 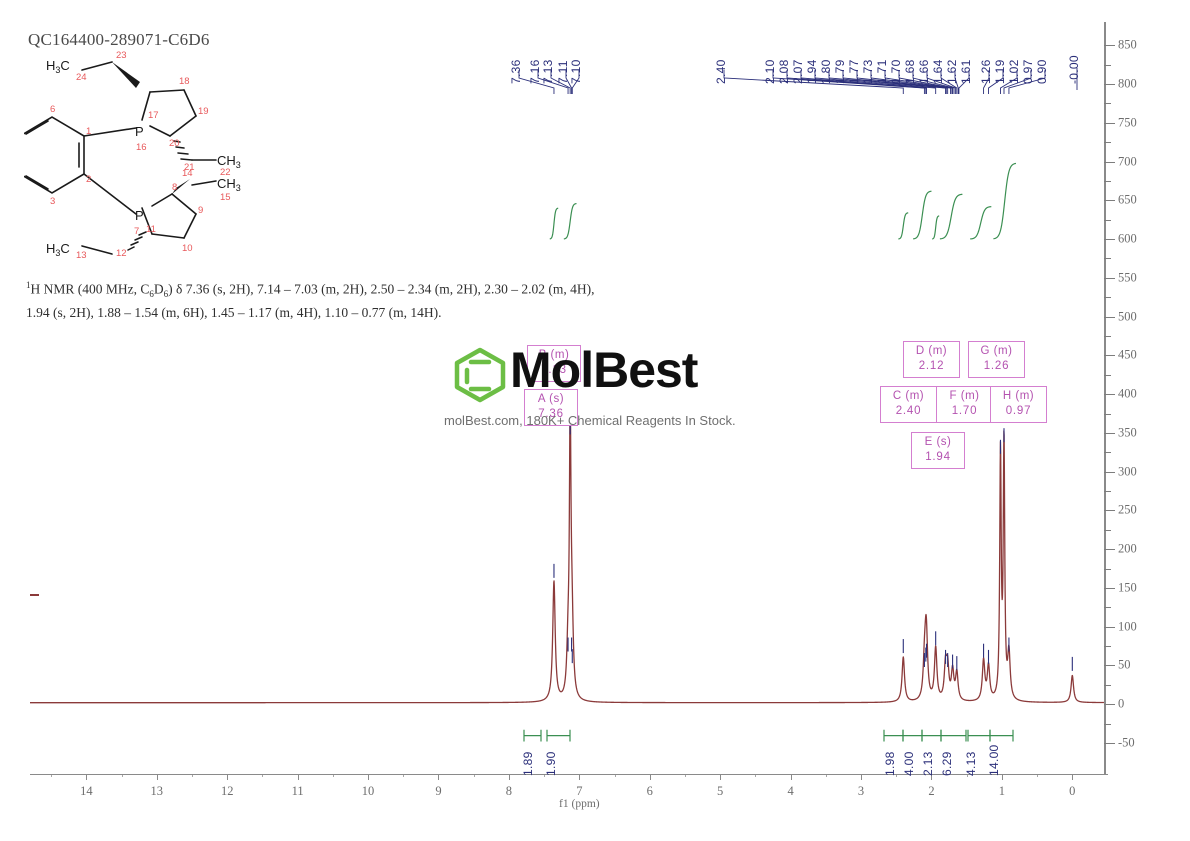 What do you see at coordinates (81, 255) in the screenshot?
I see `atom-number-13: 13` at bounding box center [81, 255].